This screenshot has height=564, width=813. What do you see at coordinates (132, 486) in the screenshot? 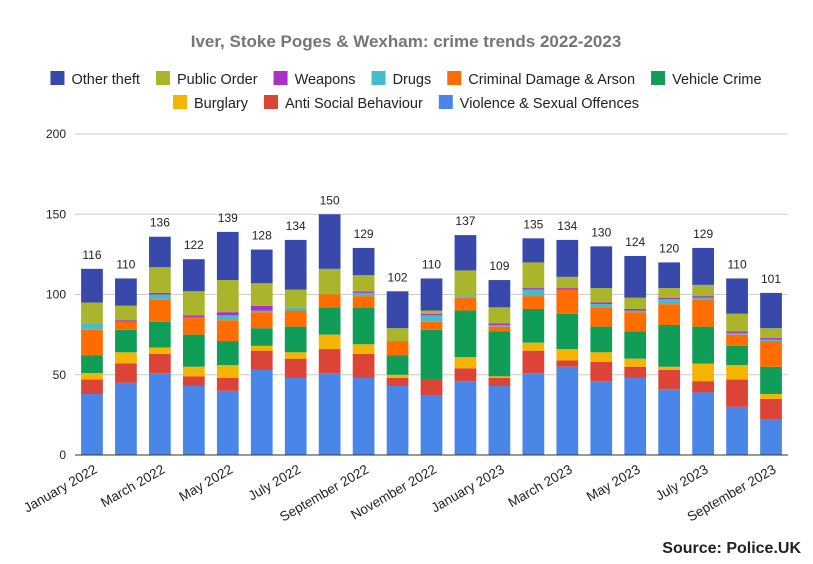
I see `x-tick-label: March 2022` at bounding box center [132, 486].